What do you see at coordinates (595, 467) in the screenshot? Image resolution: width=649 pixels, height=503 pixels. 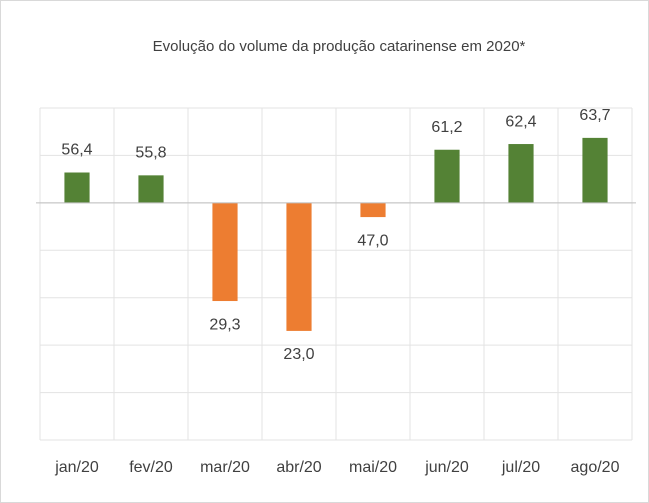 I see `x-tick-label: ago/20` at bounding box center [595, 467].